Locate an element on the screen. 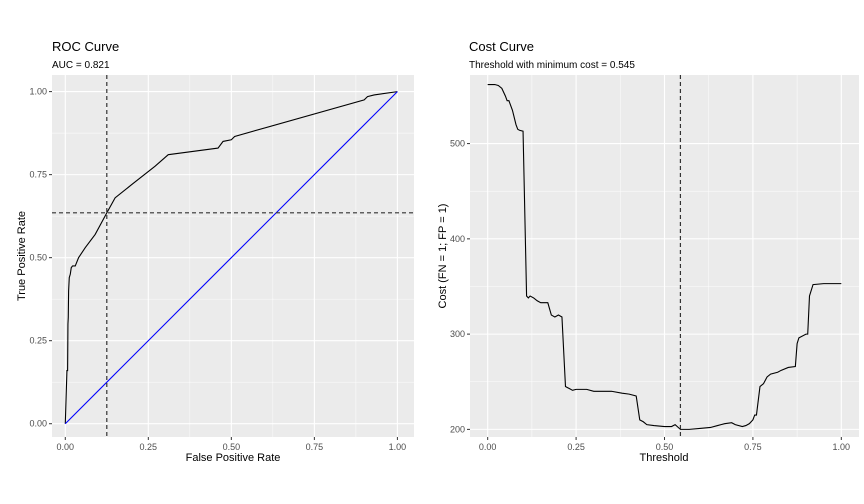 The width and height of the screenshot is (864, 504). roc-x-axis: 0.00 0.25 0.50 0.75 1.00 is located at coordinates (232, 444).